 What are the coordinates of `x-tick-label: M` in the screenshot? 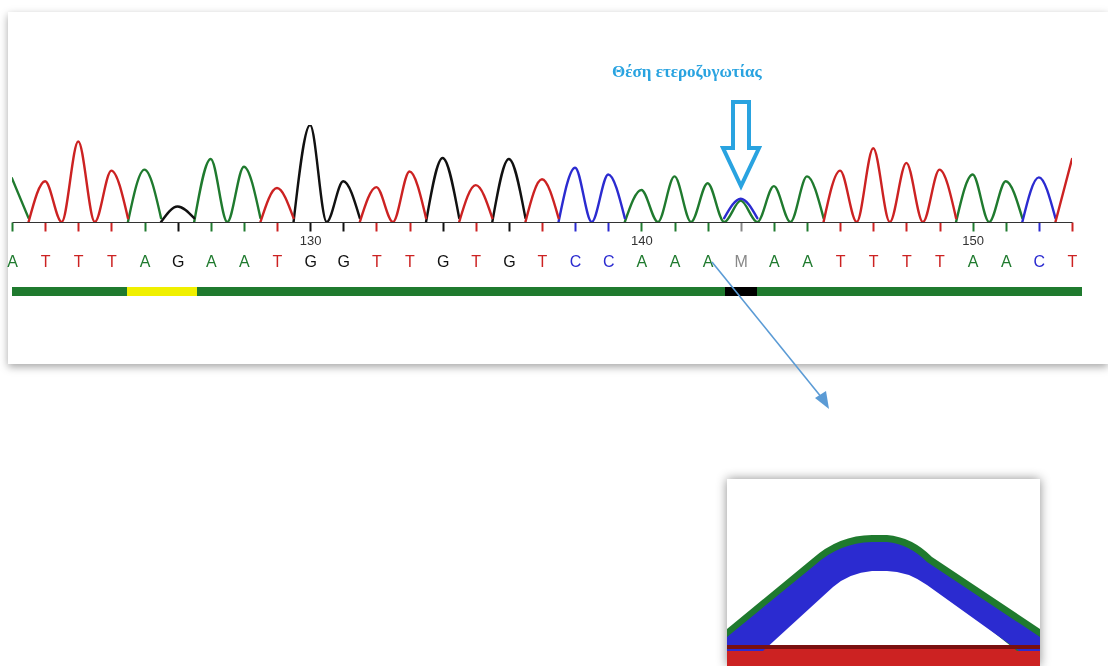 It's located at (741, 261).